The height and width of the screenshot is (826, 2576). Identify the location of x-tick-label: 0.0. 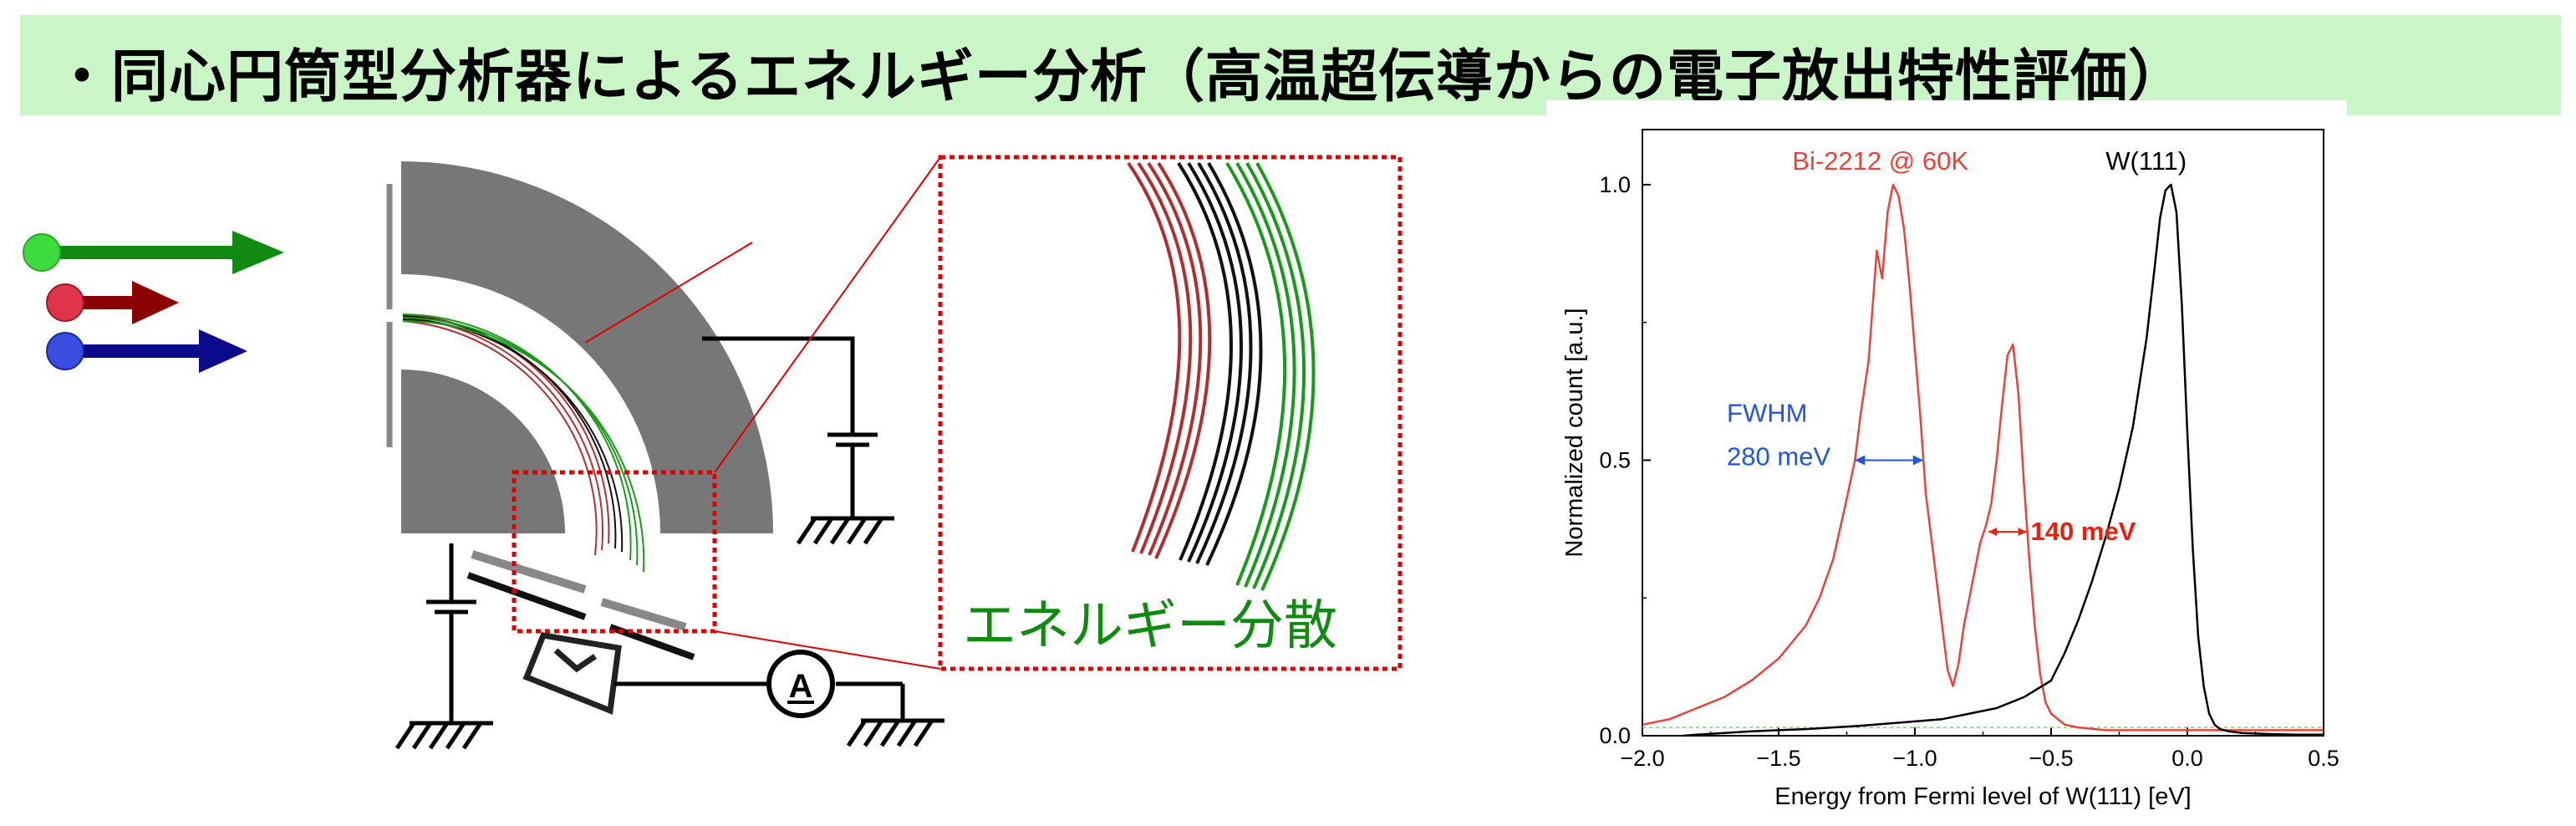
(2187, 758).